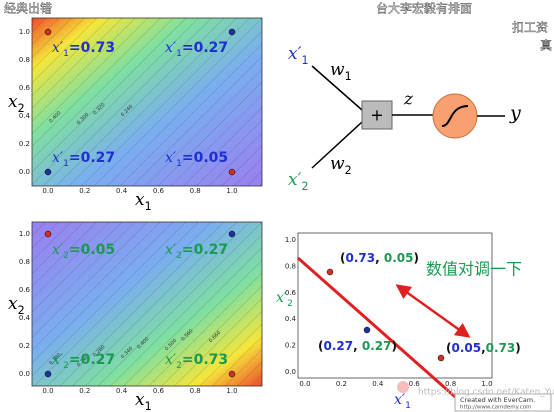 The height and width of the screenshot is (412, 554). I want to click on blog: https://blog.csdn.net/Katen_Yu, so click(486, 393).